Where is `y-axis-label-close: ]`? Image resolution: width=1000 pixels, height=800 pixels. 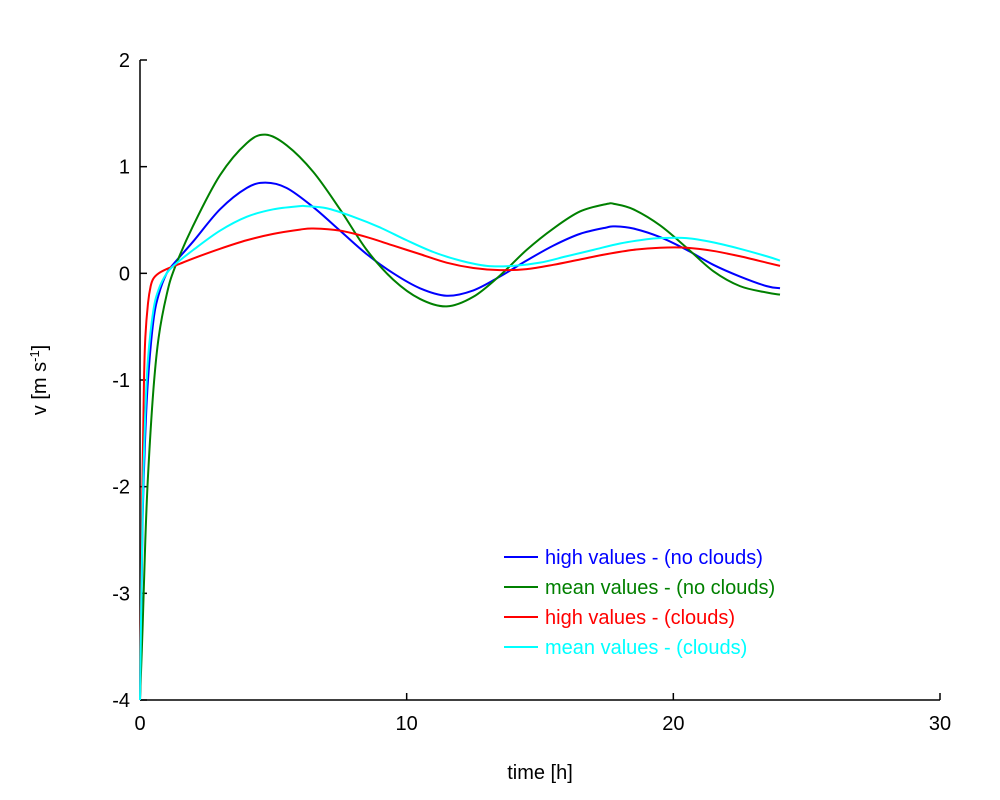 y-axis-label-close: ] is located at coordinates (40, 348).